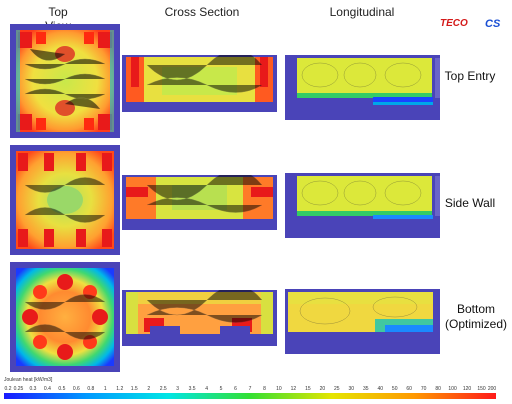 The height and width of the screenshot is (404, 512). Describe the element at coordinates (91, 389) in the screenshot. I see `legend-tick-label: 0.8` at that location.